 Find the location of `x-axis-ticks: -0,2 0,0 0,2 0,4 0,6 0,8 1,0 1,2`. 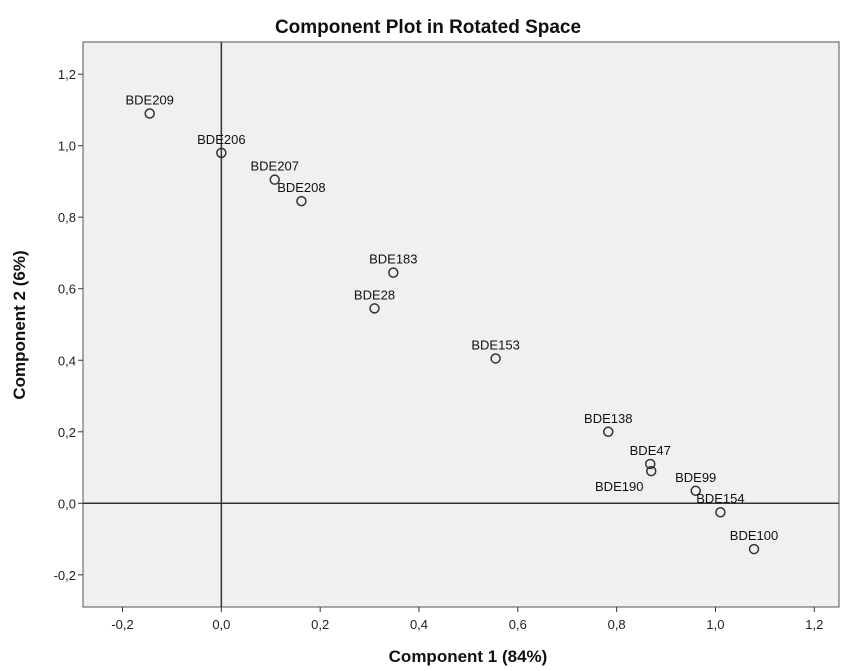

x-axis-ticks: -0,2 0,0 0,2 0,4 0,6 0,8 1,0 1,2 is located at coordinates (467, 619).